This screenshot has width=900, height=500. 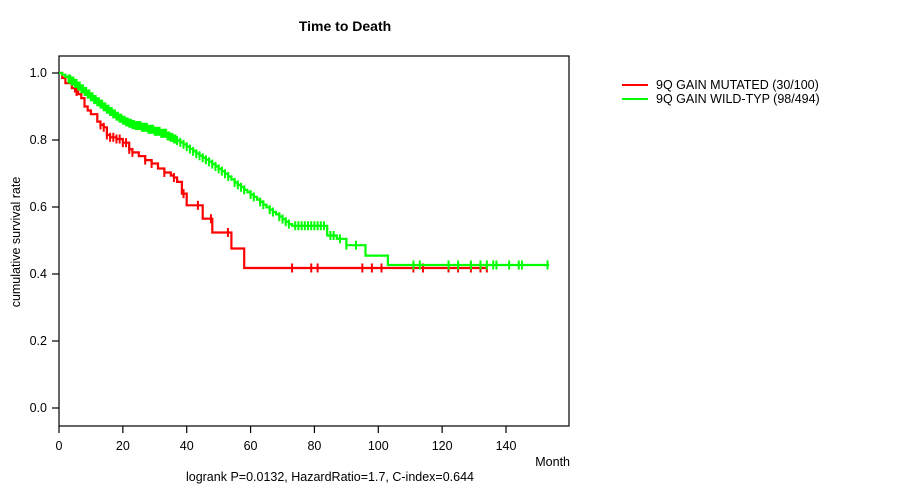 What do you see at coordinates (38, 207) in the screenshot?
I see `y-tick-label: 0.6` at bounding box center [38, 207].